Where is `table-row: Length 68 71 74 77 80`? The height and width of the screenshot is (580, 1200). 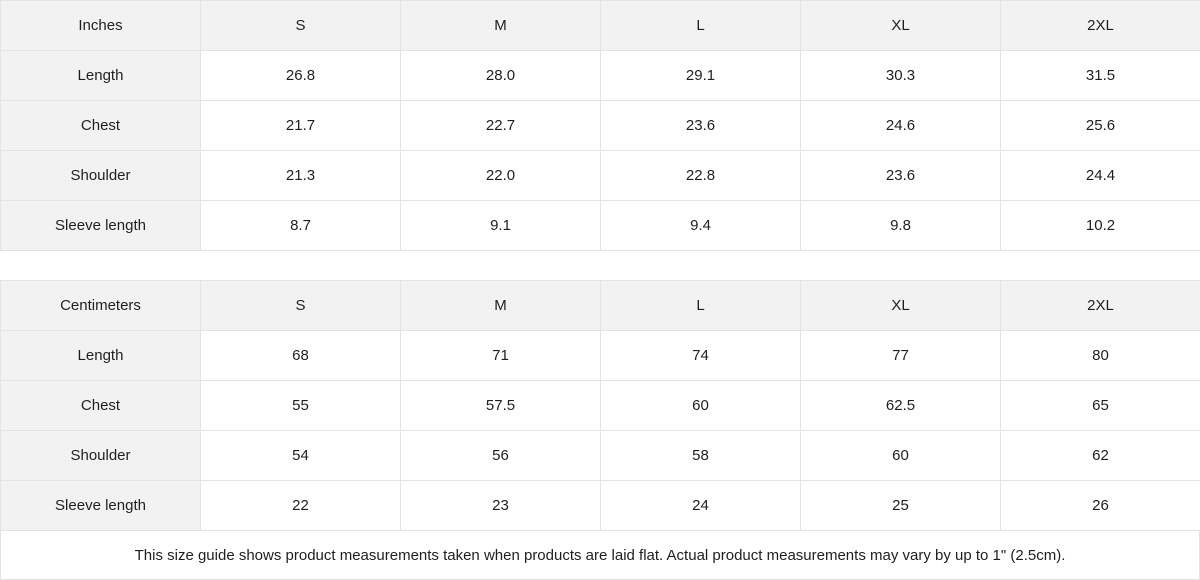 table-row: Length 68 71 74 77 80 is located at coordinates (600, 356).